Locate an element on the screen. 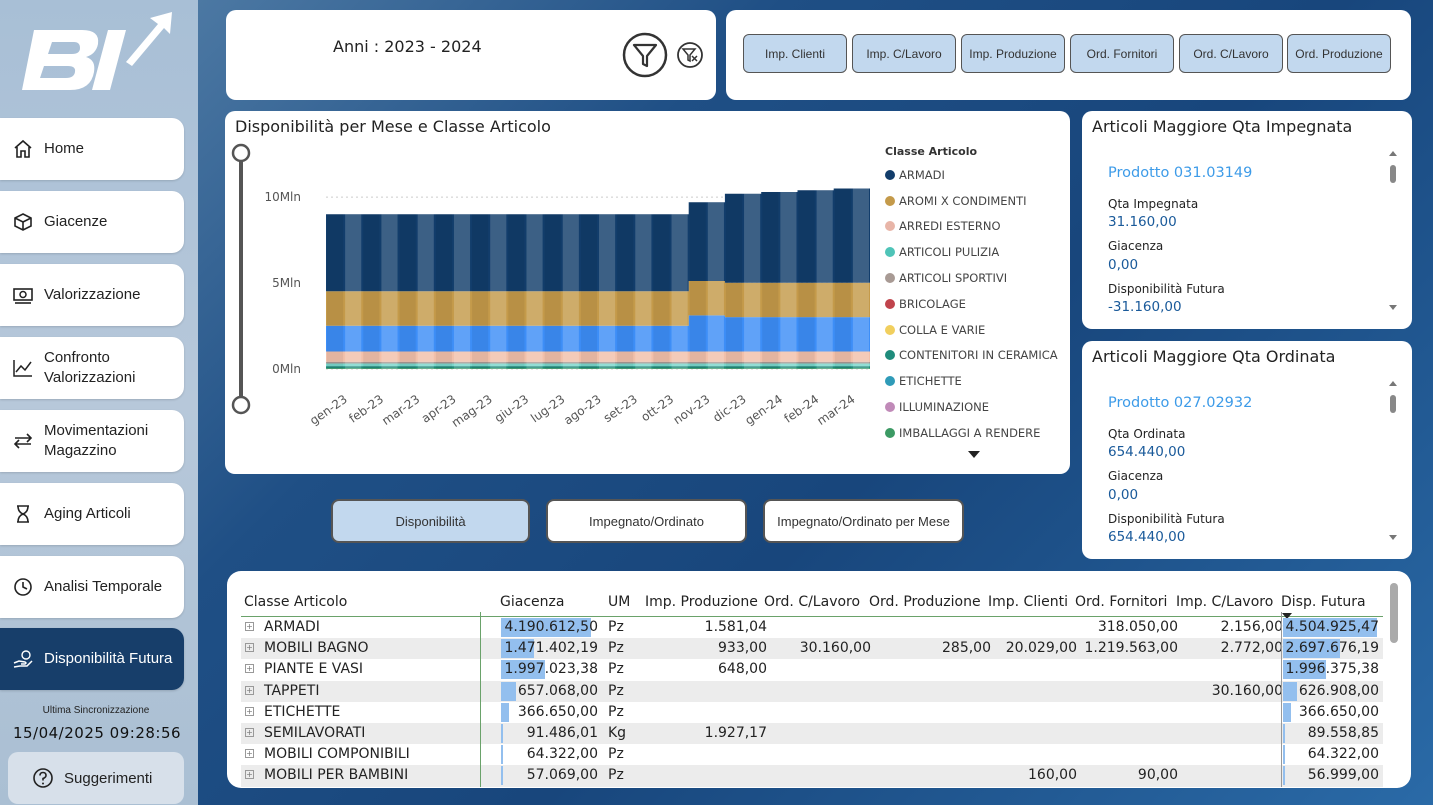 This screenshot has width=1433, height=805. col-header-ord-clavoro: Ord. C/Lavoro is located at coordinates (812, 602).